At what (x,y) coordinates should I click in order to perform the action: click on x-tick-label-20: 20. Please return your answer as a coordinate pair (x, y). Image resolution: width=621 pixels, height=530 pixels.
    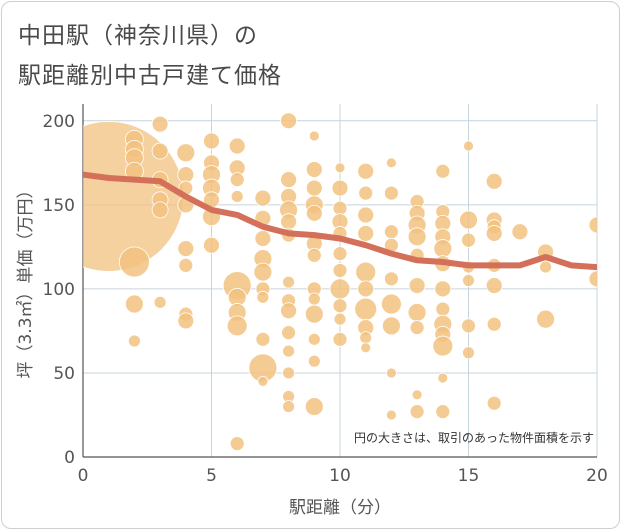
    Looking at the image, I should click on (597, 476).